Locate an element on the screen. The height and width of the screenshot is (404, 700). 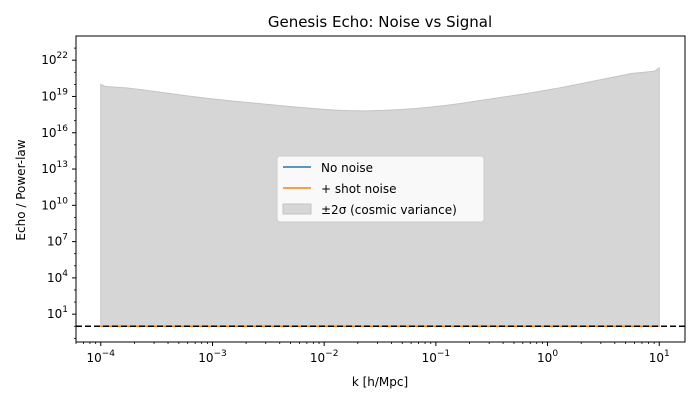
x-tick-label: 10¹ is located at coordinates (659, 357).